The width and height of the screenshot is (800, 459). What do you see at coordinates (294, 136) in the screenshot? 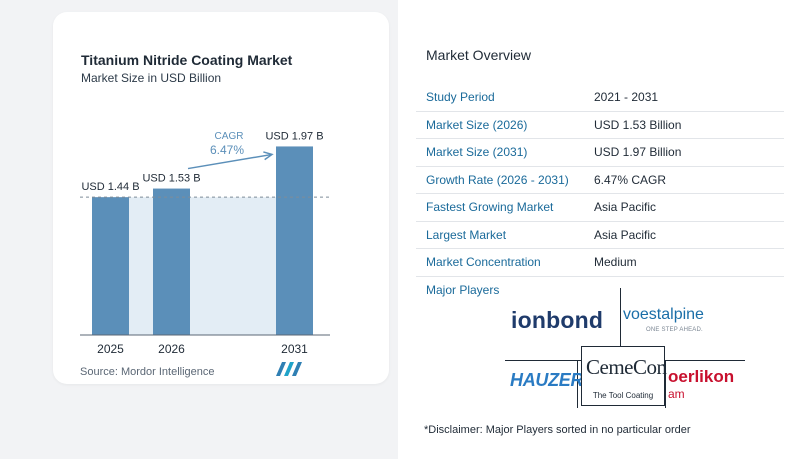
I see `data-label: USD 1.97 B` at bounding box center [294, 136].